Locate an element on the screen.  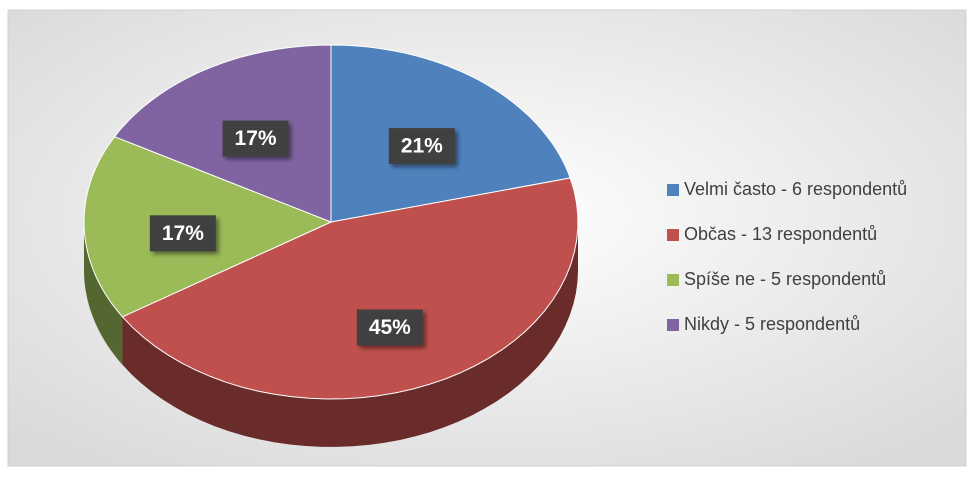
legend-label: Spíše ne - 5 respondentů is located at coordinates (785, 279).